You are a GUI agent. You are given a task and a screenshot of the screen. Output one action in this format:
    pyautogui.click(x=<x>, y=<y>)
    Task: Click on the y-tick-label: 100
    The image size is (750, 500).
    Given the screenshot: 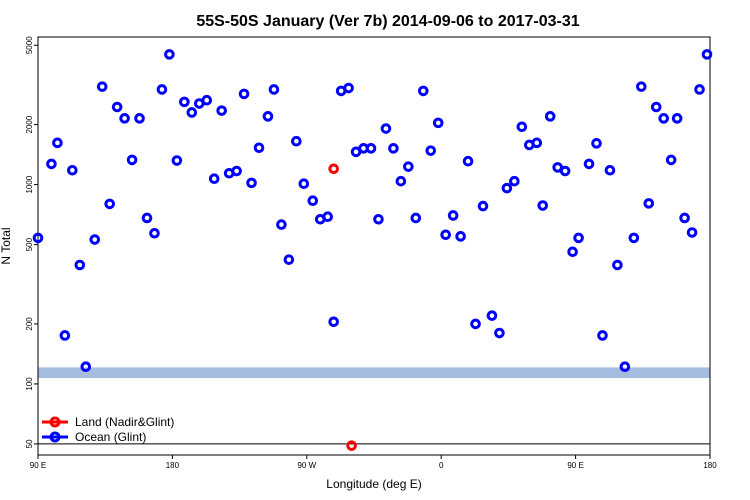 What is the action you would take?
    pyautogui.click(x=29, y=384)
    